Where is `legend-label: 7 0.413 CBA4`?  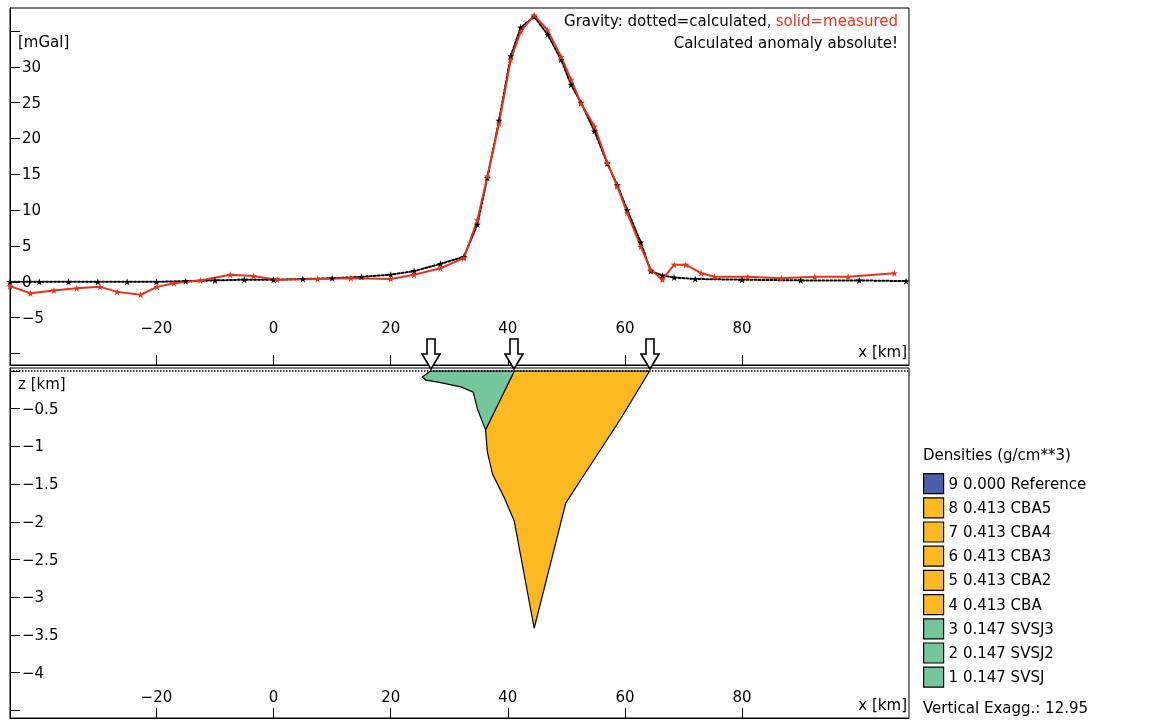 legend-label: 7 0.413 CBA4 is located at coordinates (1000, 532).